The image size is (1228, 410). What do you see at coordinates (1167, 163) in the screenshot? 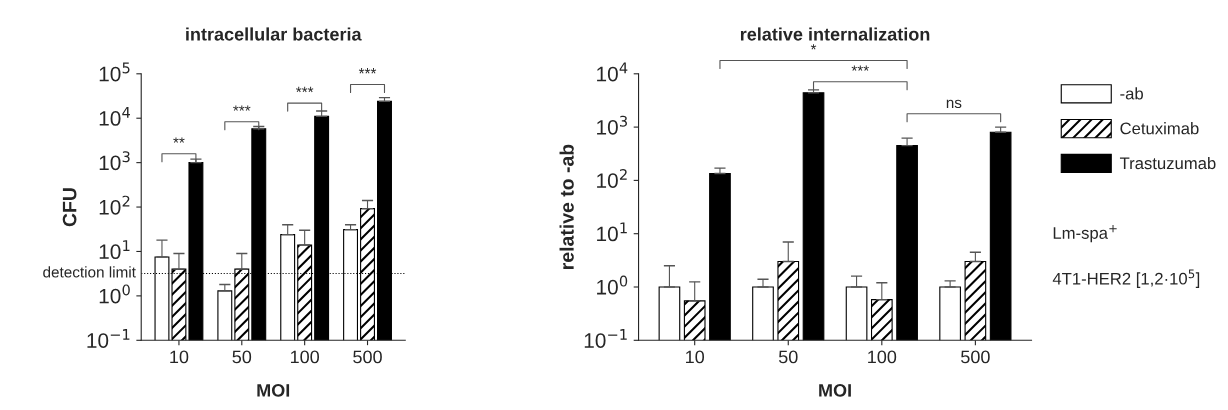
I see `legend-label: Trastuzumab` at bounding box center [1167, 163].